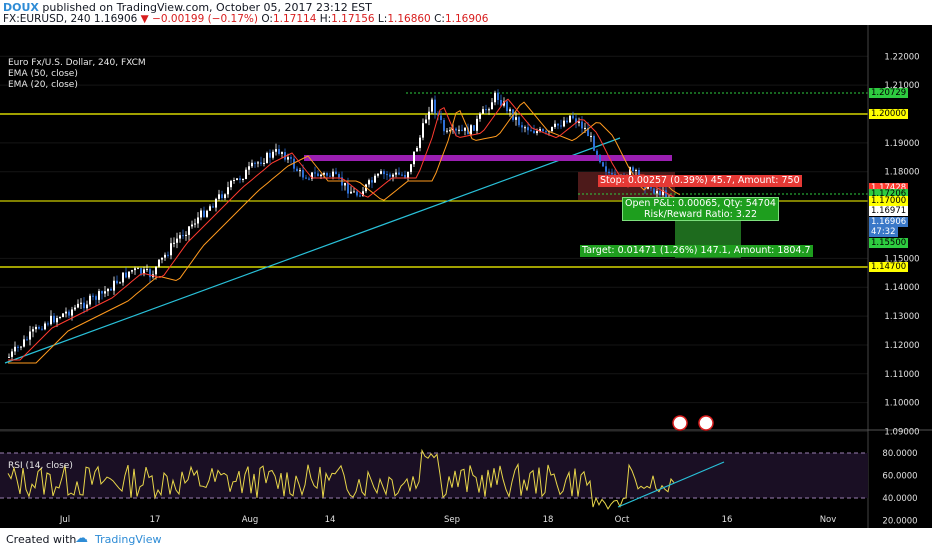 The image size is (932, 550). Describe the element at coordinates (43, 85) in the screenshot. I see `legend-ema20: EMA (20, close)` at that location.